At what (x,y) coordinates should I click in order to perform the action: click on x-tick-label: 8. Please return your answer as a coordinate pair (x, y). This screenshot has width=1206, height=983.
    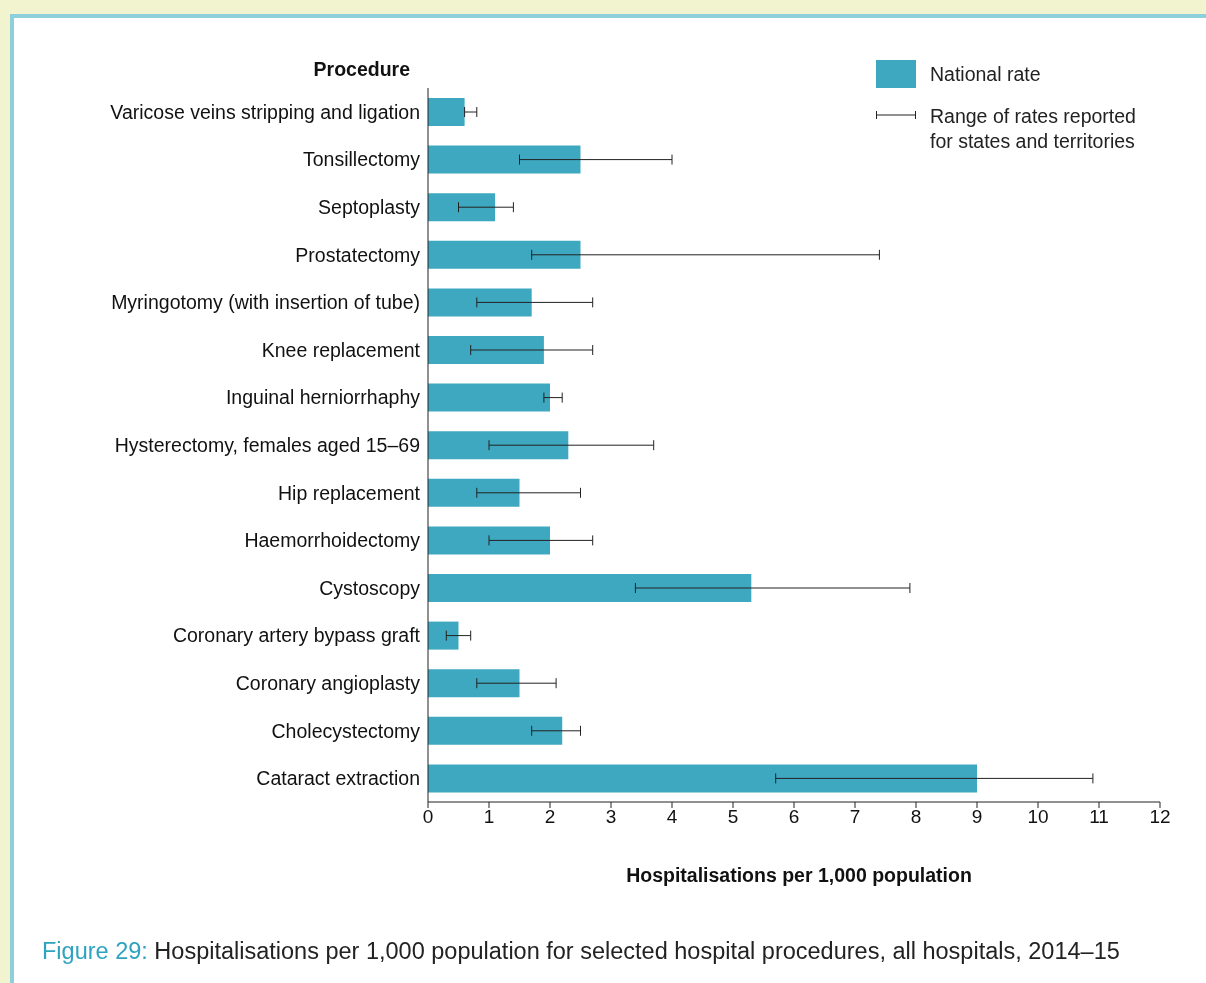
    Looking at the image, I should click on (916, 817).